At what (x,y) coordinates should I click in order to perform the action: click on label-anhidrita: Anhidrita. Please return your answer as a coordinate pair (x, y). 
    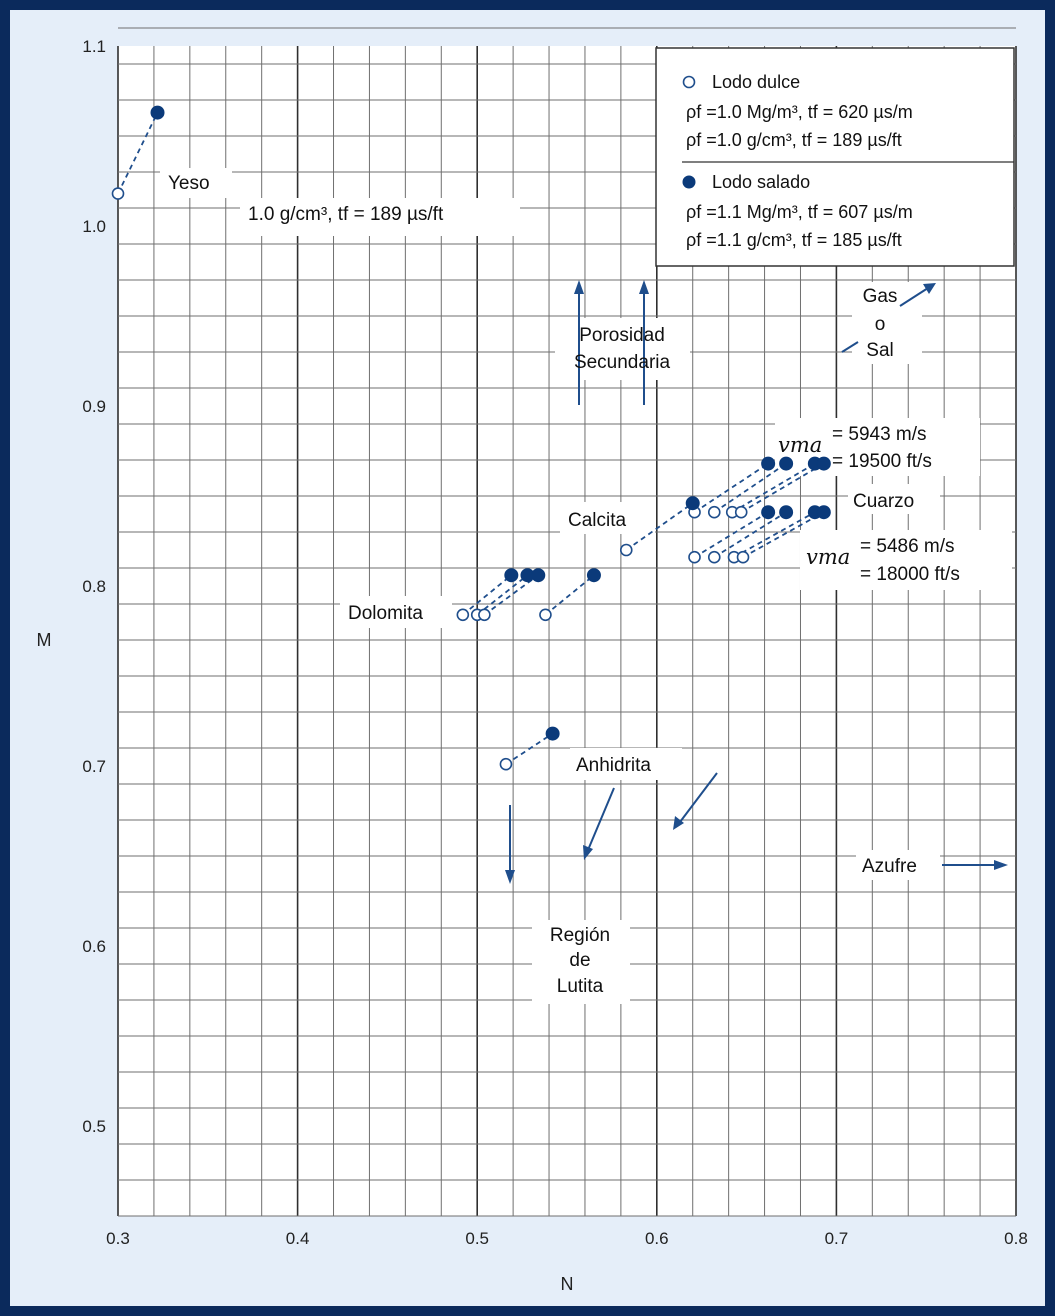
    Looking at the image, I should click on (613, 765).